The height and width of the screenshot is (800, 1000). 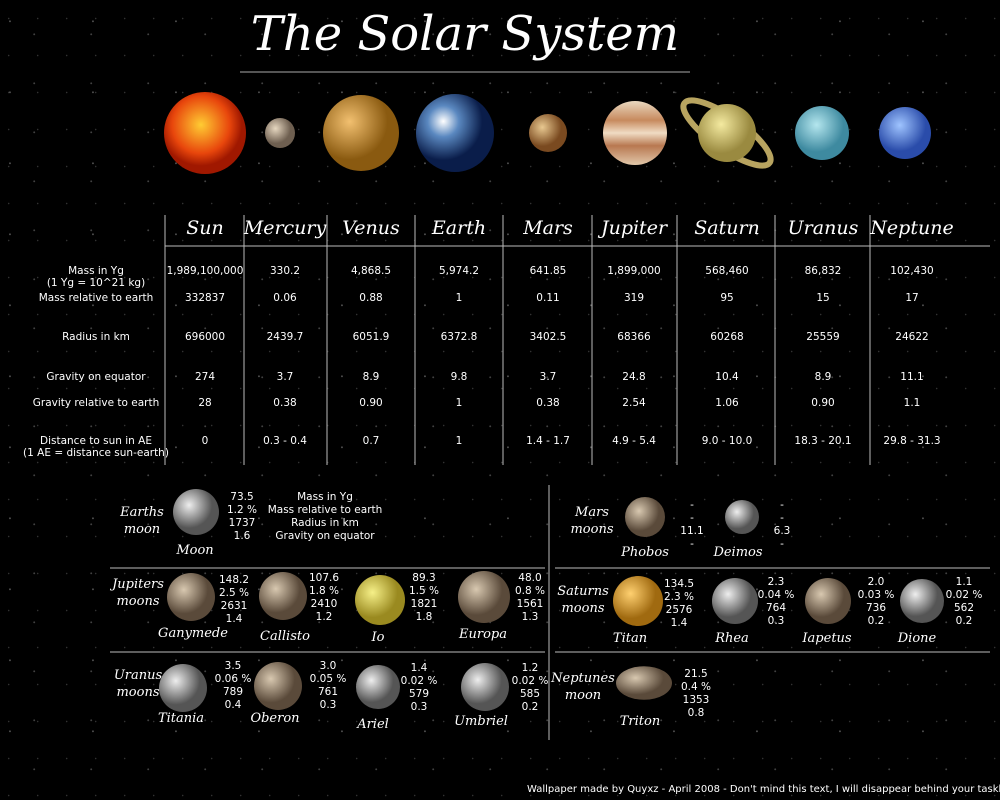 What do you see at coordinates (459, 337) in the screenshot?
I see `cell: 6372.8` at bounding box center [459, 337].